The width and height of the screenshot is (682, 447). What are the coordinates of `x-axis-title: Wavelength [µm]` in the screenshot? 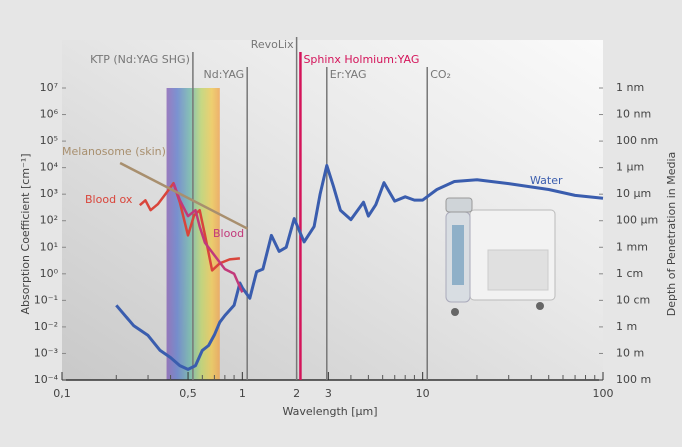 It's located at (329, 411).